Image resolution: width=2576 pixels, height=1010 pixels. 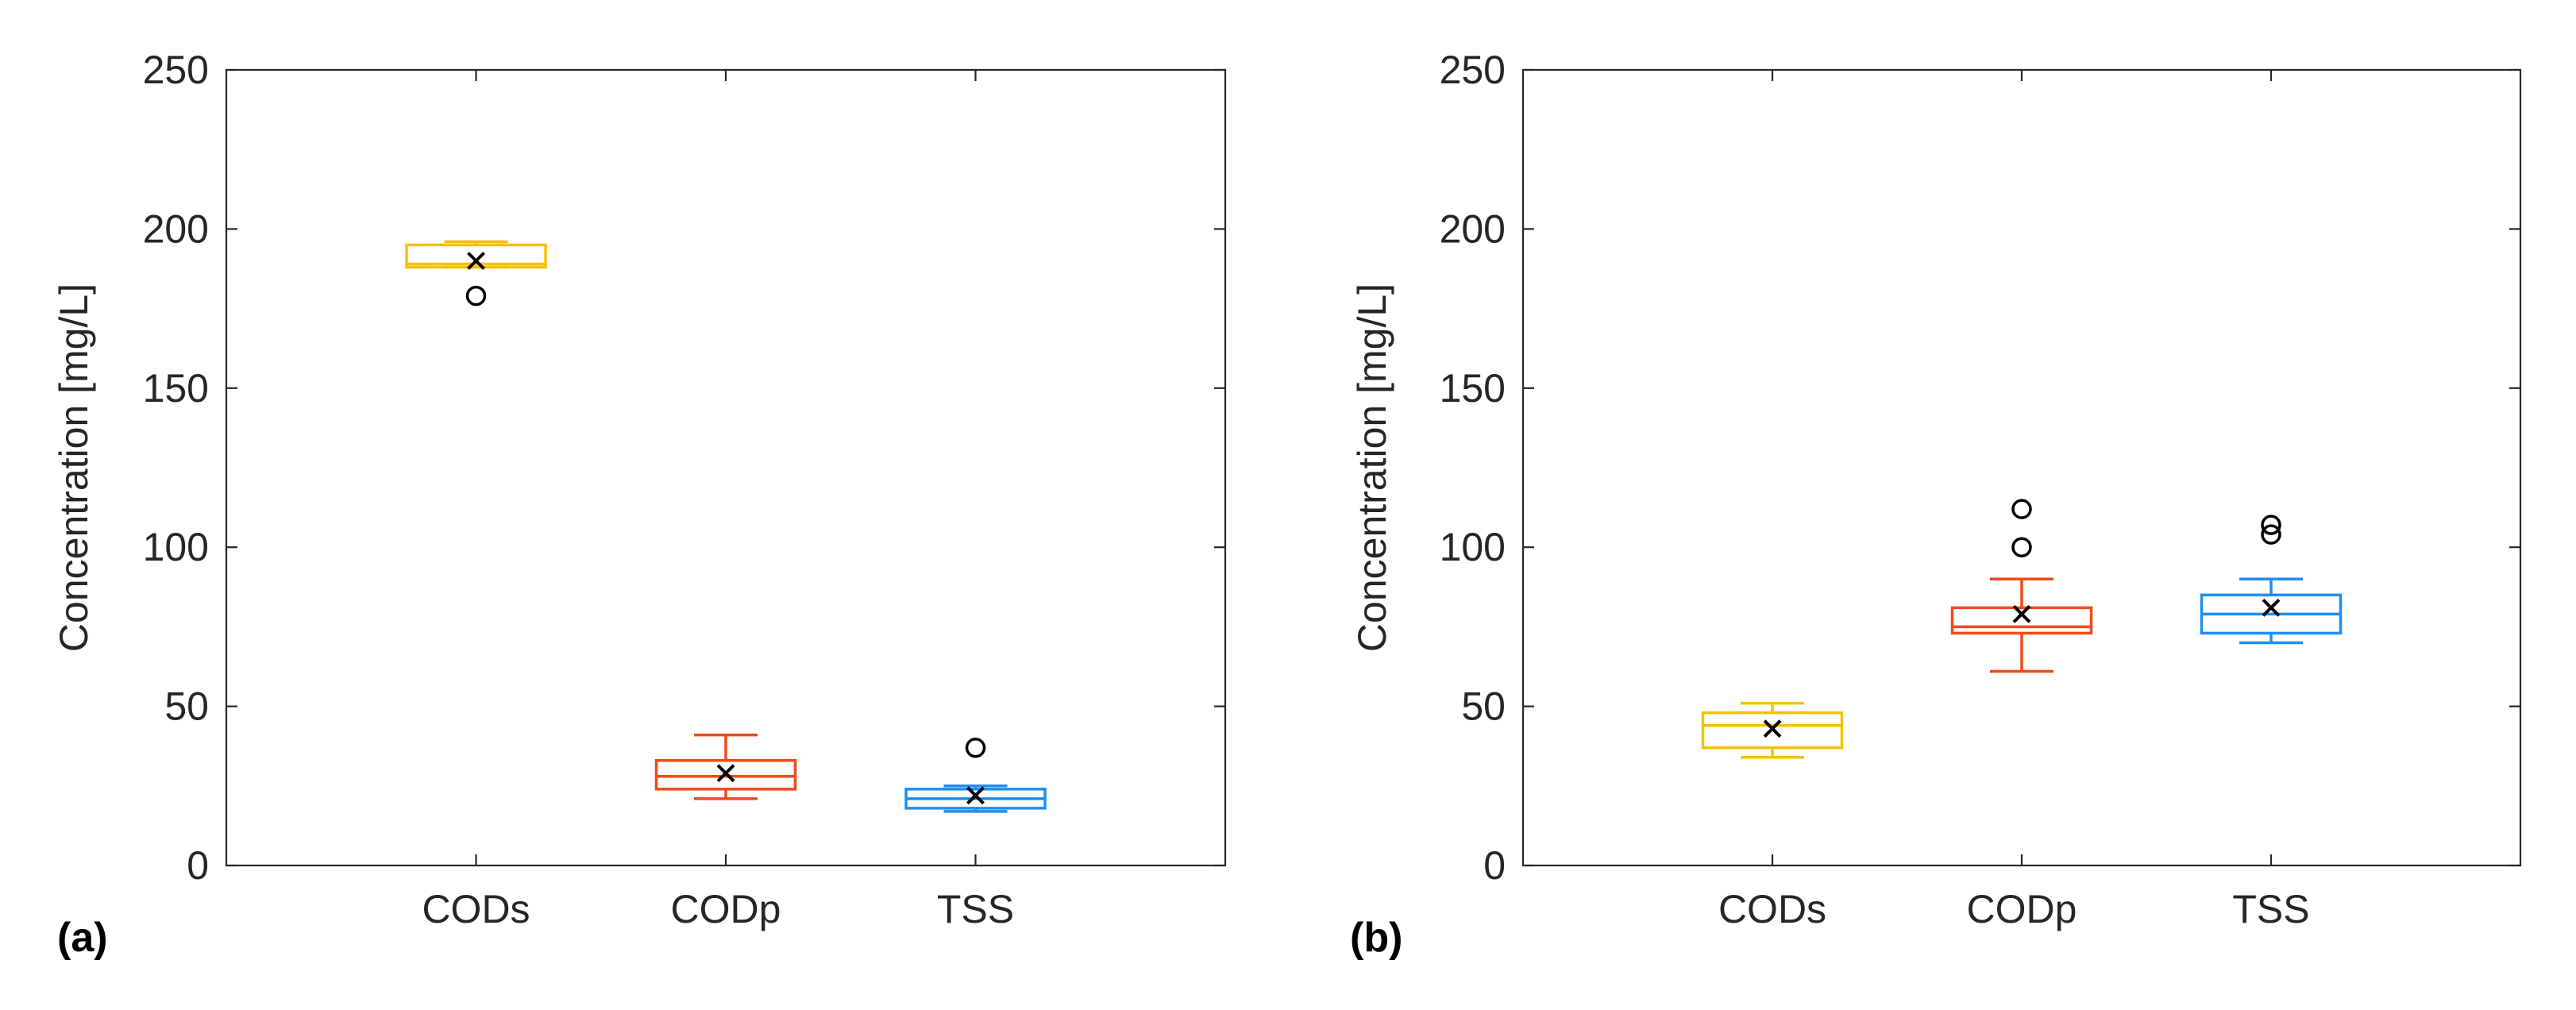 What do you see at coordinates (82, 938) in the screenshot?
I see `panel-label: (a)` at bounding box center [82, 938].